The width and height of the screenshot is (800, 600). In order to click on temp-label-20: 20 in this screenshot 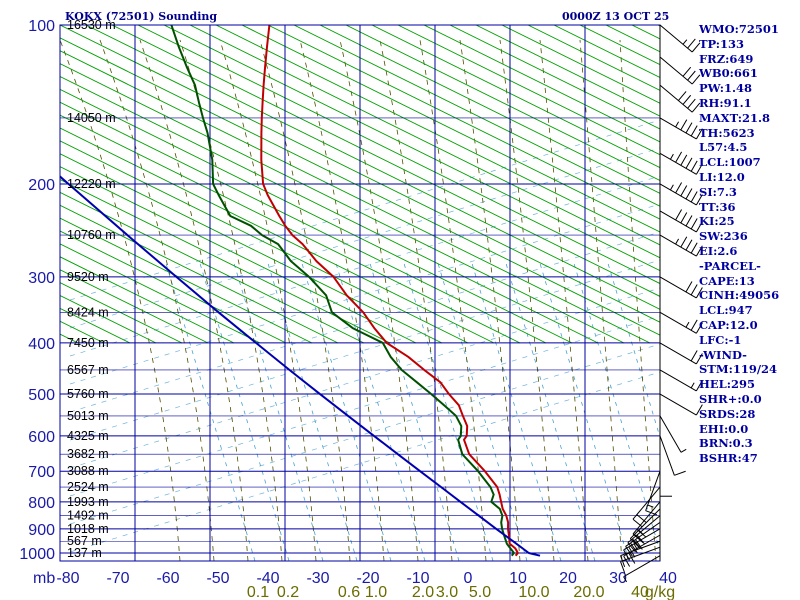, I will do `click(568, 578)`.